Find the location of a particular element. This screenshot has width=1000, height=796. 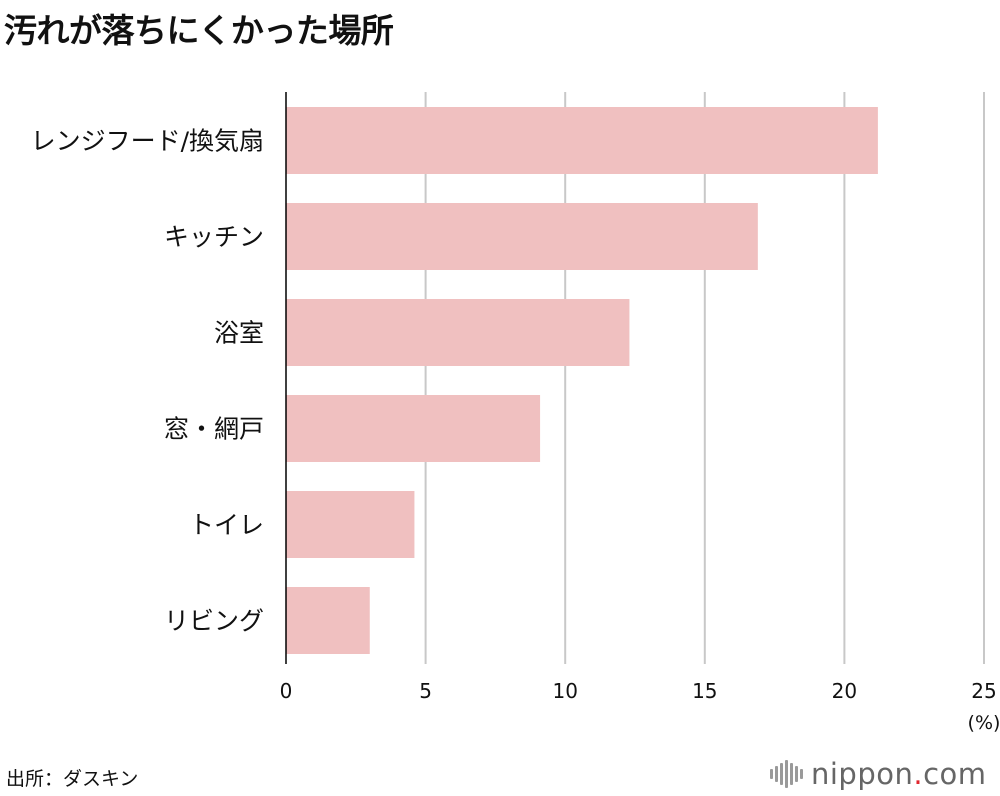

x-tick-label: 25 is located at coordinates (983, 691).